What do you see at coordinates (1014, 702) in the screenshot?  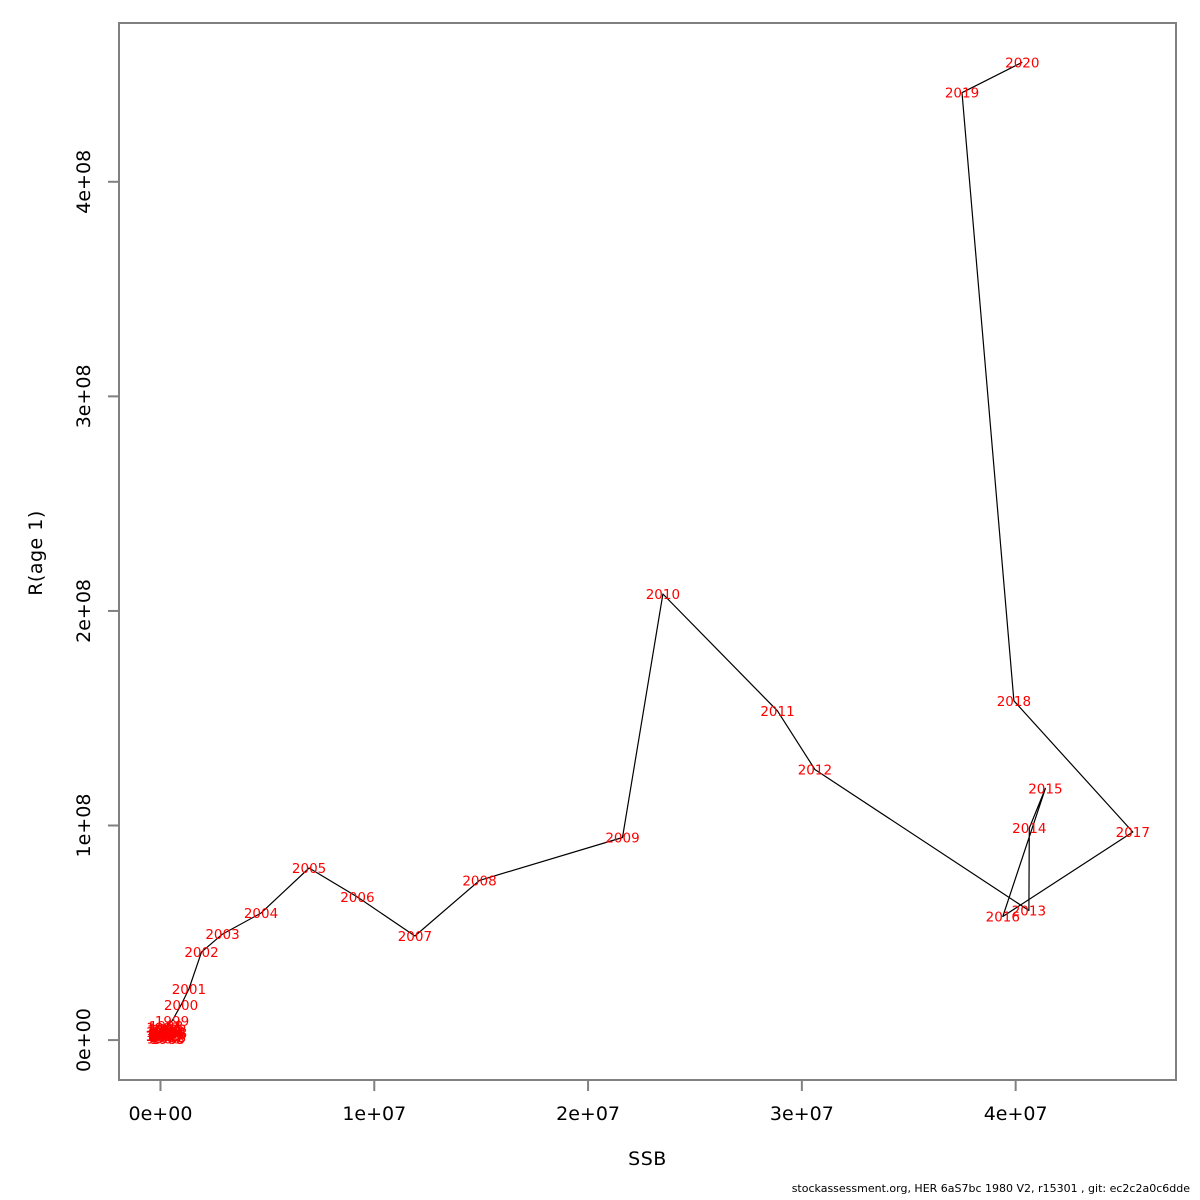 I see `year-label-2018: 2018` at bounding box center [1014, 702].